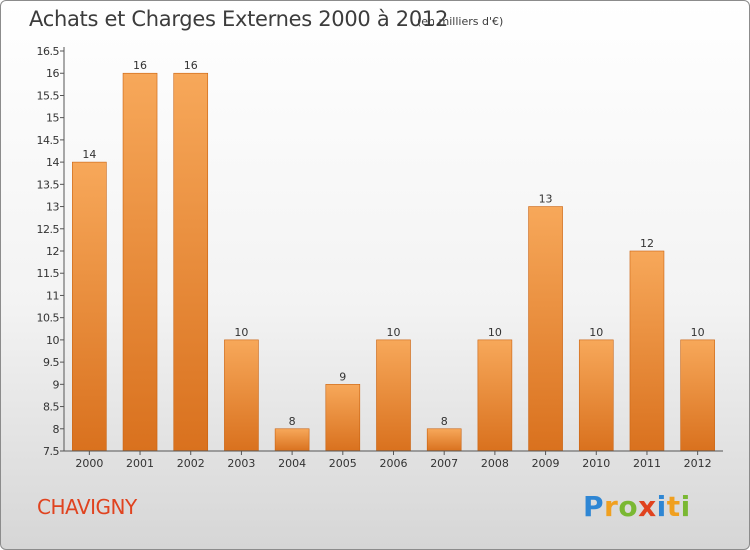 The image size is (750, 550). I want to click on x-tick-label: 2010, so click(596, 463).